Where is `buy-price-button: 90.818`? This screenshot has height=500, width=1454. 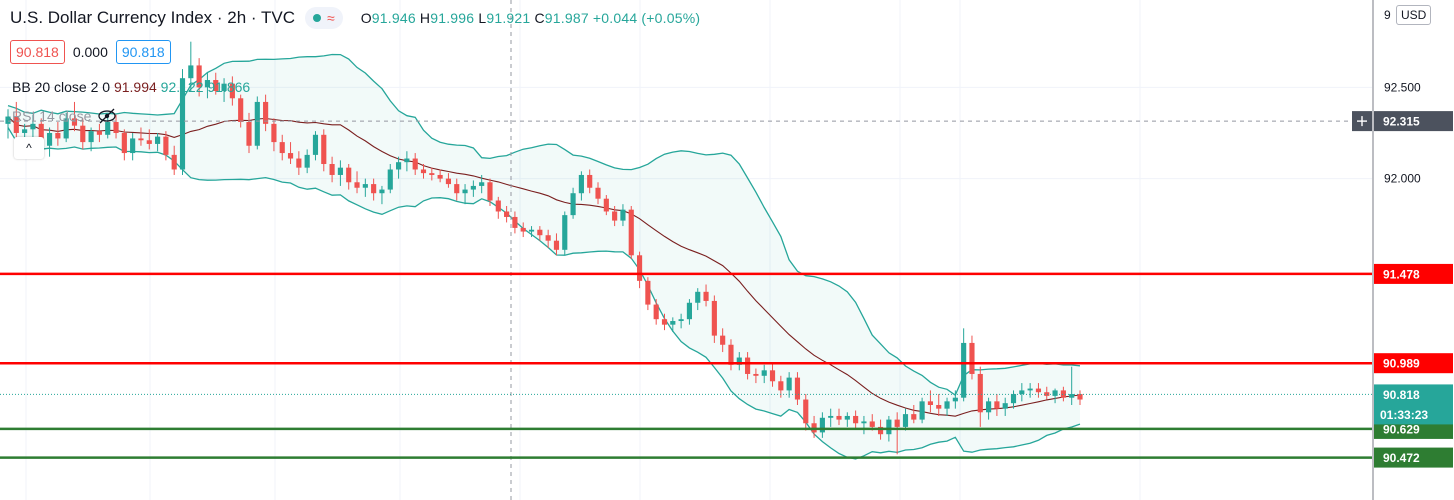 buy-price-button: 90.818 is located at coordinates (143, 52).